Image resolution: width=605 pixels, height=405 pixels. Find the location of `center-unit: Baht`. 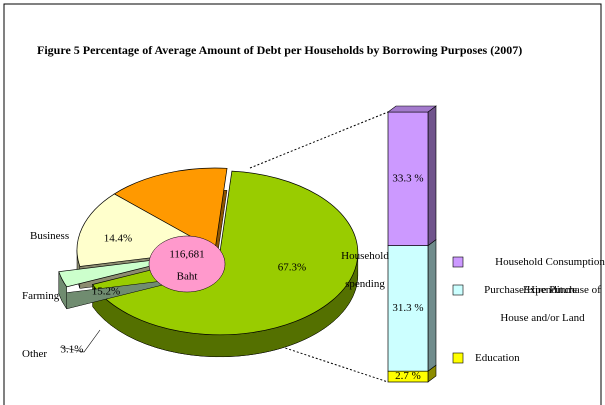

center-unit: Baht is located at coordinates (187, 277).